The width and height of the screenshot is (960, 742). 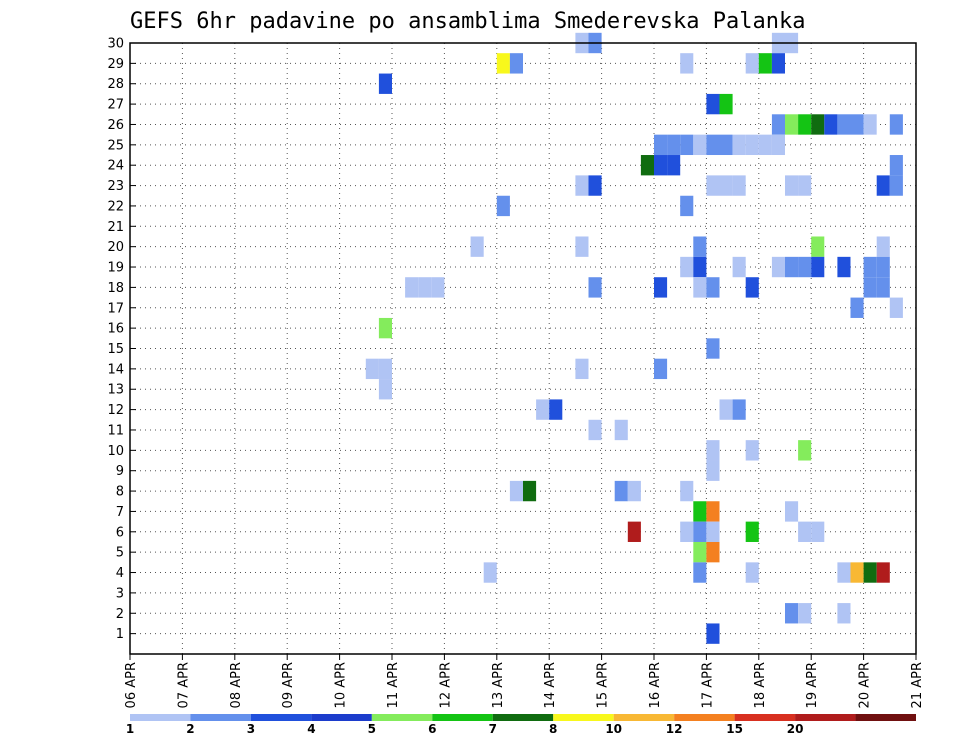 I want to click on legend-label: 4, so click(x=311, y=729).